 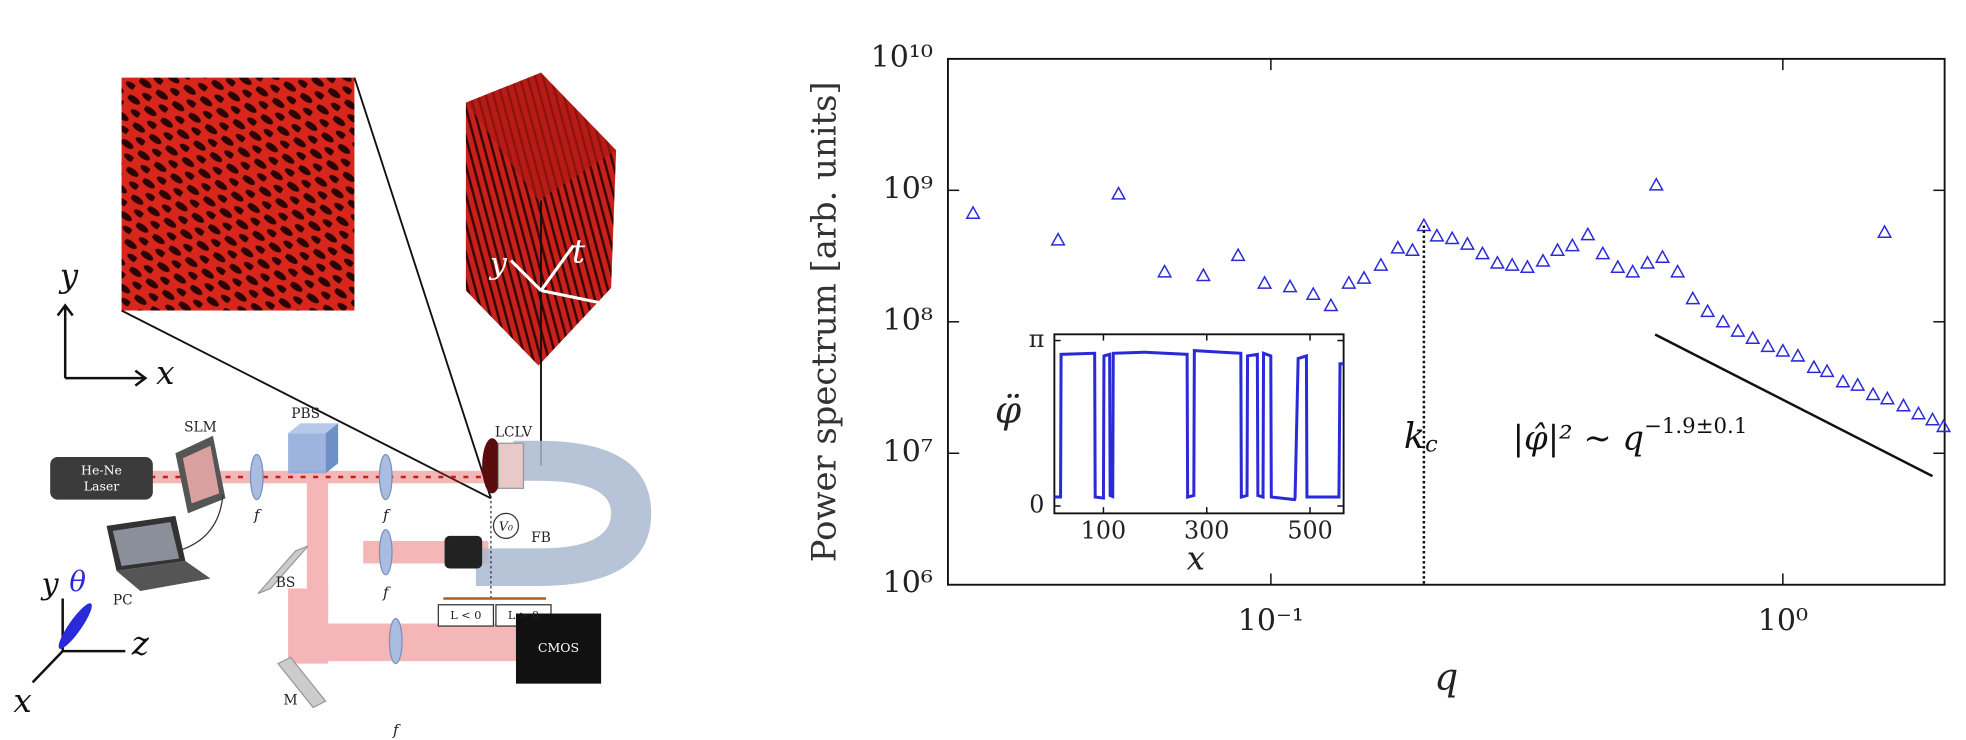 What do you see at coordinates (101, 469) in the screenshot?
I see `diagram-label: He-Ne` at bounding box center [101, 469].